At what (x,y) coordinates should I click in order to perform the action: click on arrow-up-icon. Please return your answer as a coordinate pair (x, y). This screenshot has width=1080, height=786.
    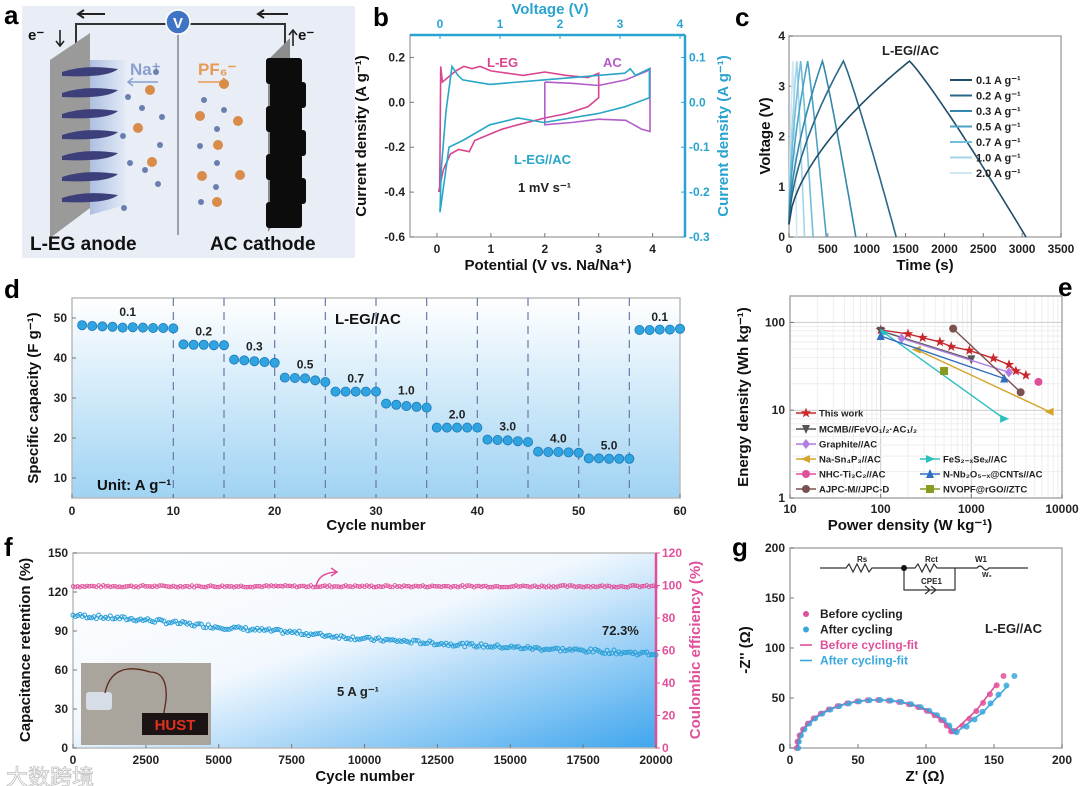
    Looking at the image, I should click on (293, 37).